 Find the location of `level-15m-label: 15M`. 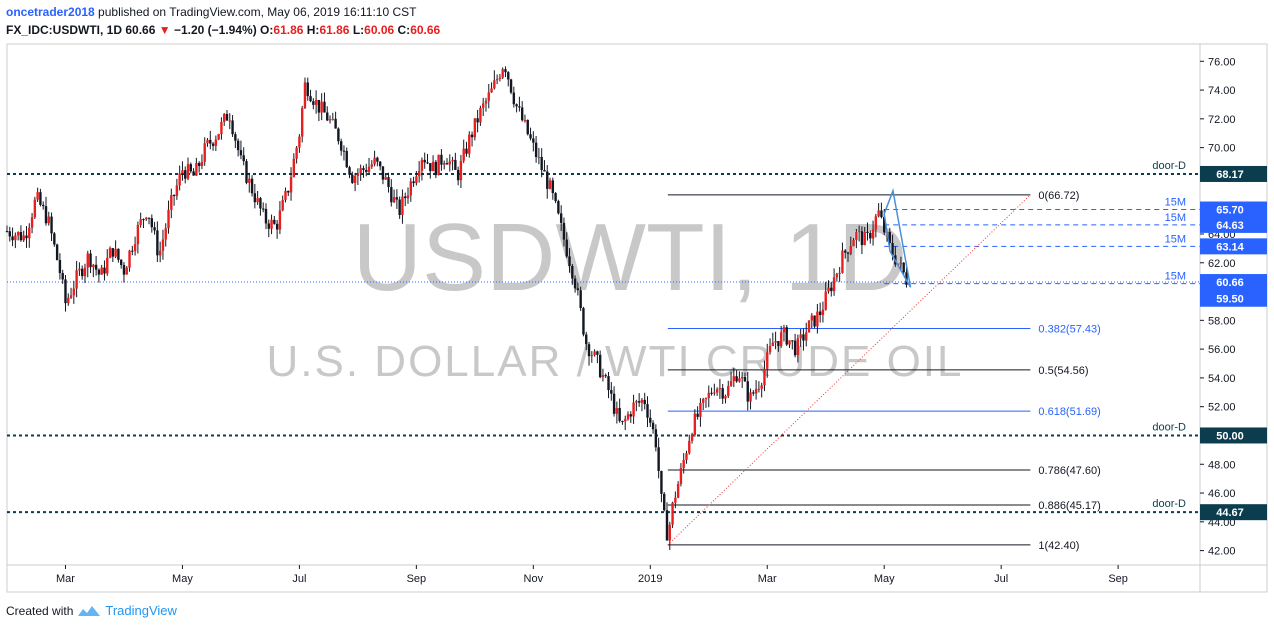

level-15m-label: 15M is located at coordinates (1175, 239).